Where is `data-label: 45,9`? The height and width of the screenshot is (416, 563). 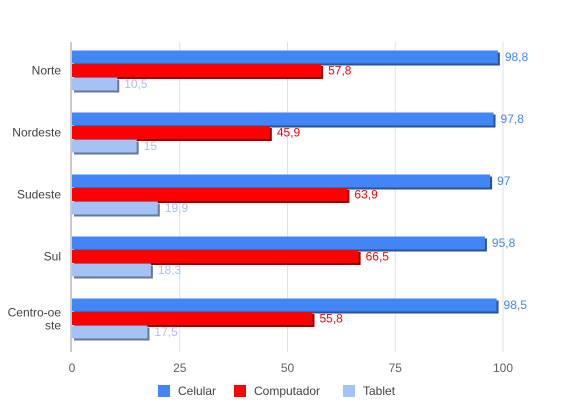 data-label: 45,9 is located at coordinates (289, 133).